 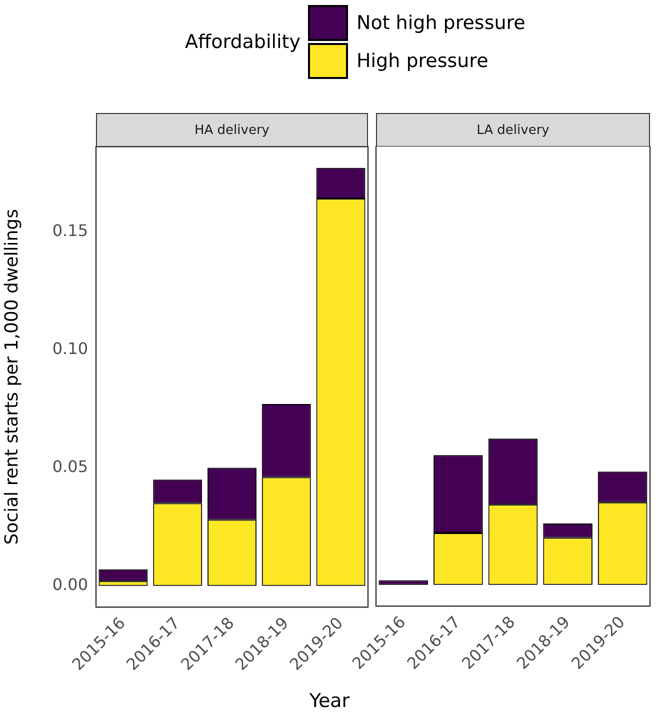 What do you see at coordinates (422, 61) in the screenshot?
I see `legend-label: High pressure` at bounding box center [422, 61].